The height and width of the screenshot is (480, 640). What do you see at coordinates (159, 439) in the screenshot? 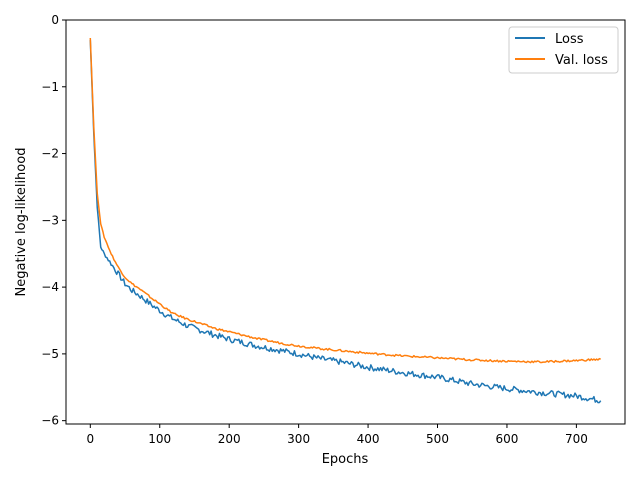
I see `x-tick-label: 100` at bounding box center [159, 439].